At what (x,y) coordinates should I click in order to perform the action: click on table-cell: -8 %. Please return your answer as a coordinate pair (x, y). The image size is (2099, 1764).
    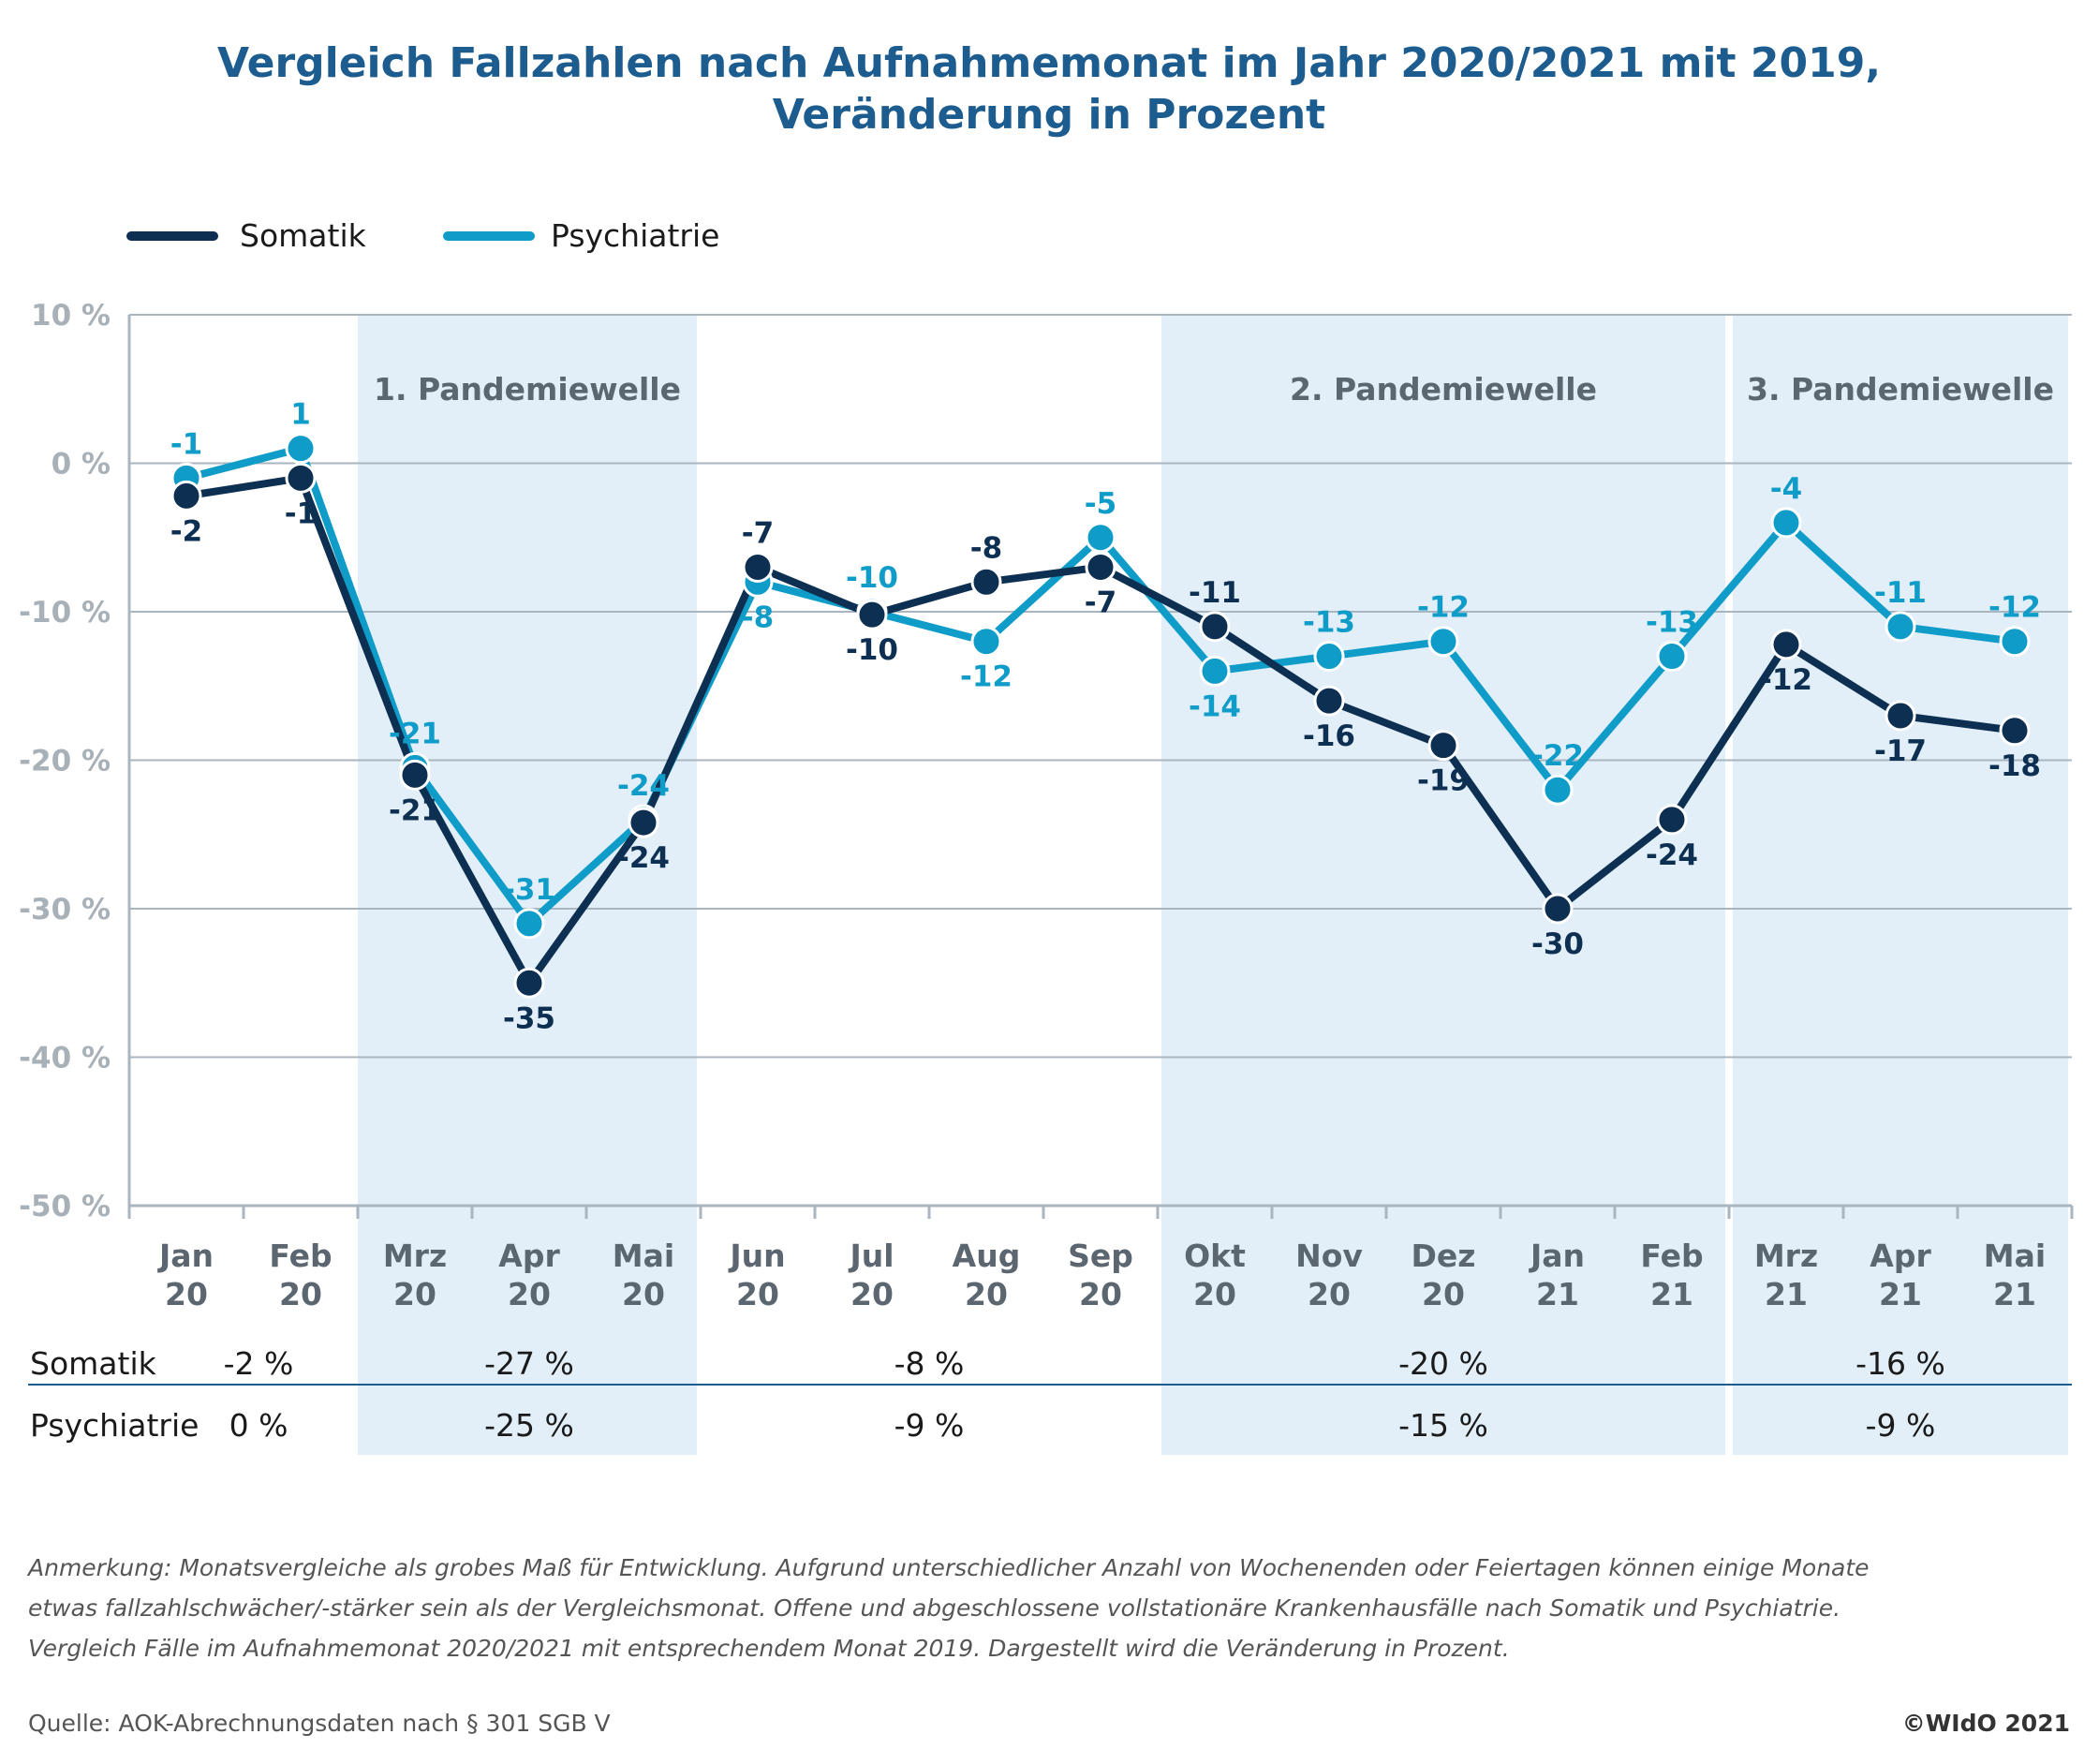
    Looking at the image, I should click on (930, 1363).